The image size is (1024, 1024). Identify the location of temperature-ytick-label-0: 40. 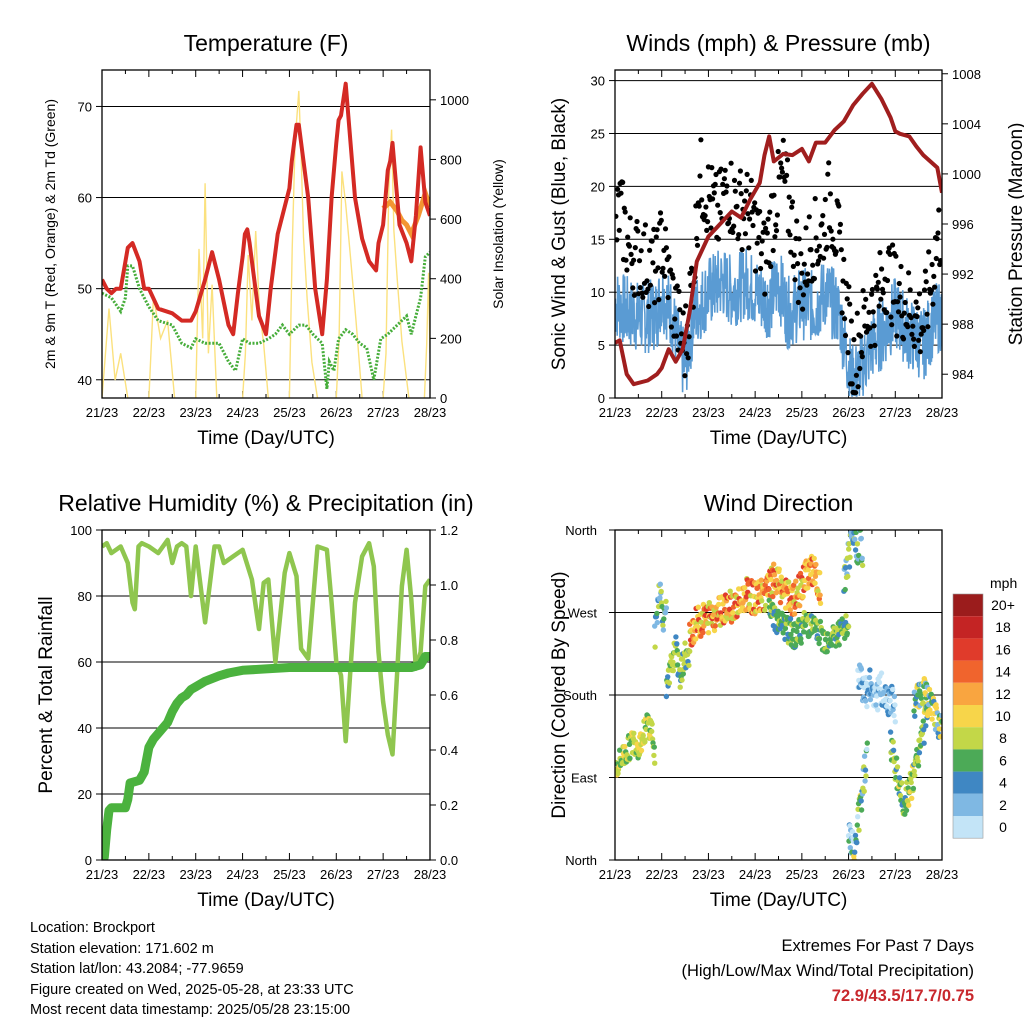
(85, 380).